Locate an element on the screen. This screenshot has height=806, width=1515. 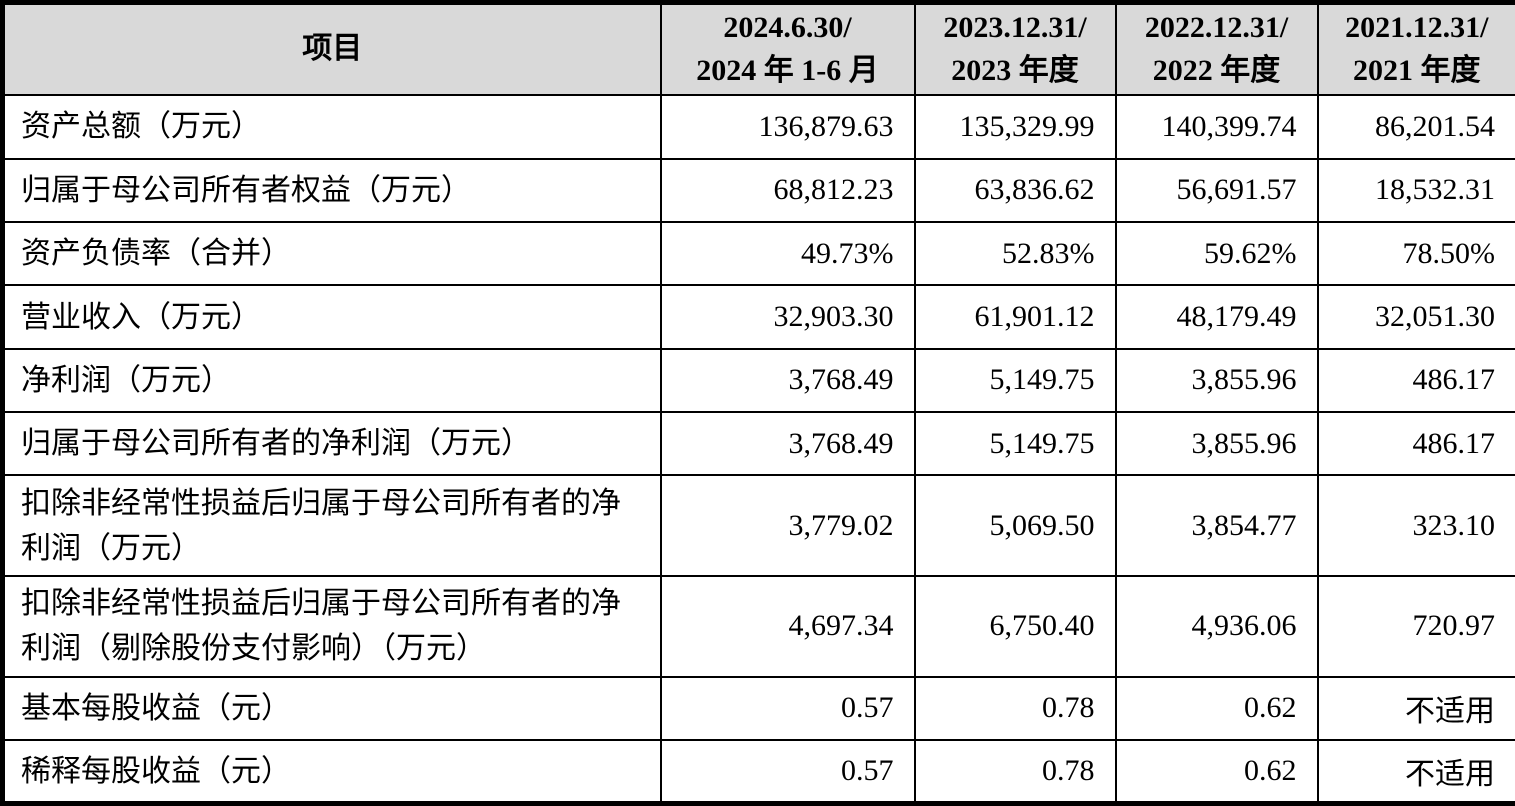
column-header-period-2023: 2023.12.31/ 2023 年度 is located at coordinates (1015, 49).